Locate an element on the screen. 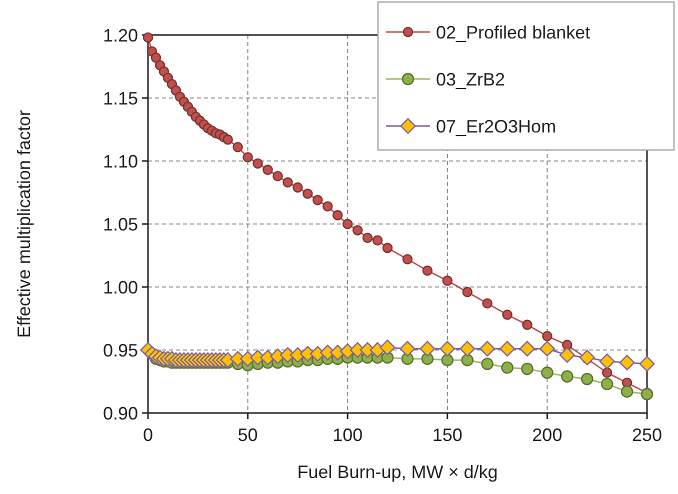  y-tick-label: 1.15 is located at coordinates (120, 98).